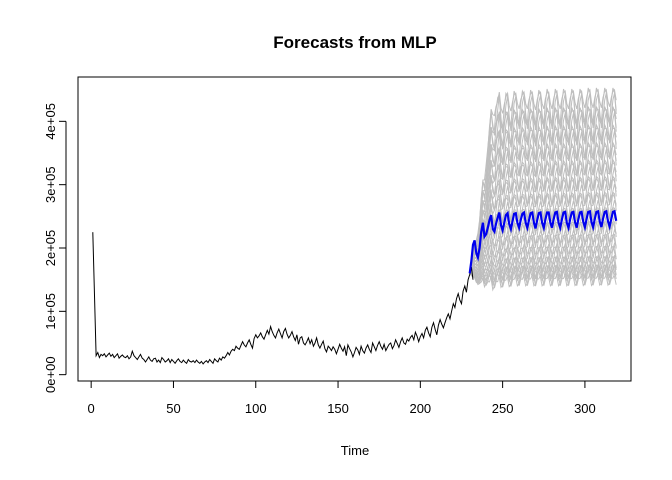 The image size is (672, 480). Describe the element at coordinates (50, 311) in the screenshot. I see `y-tick-label: 1e+05` at that location.